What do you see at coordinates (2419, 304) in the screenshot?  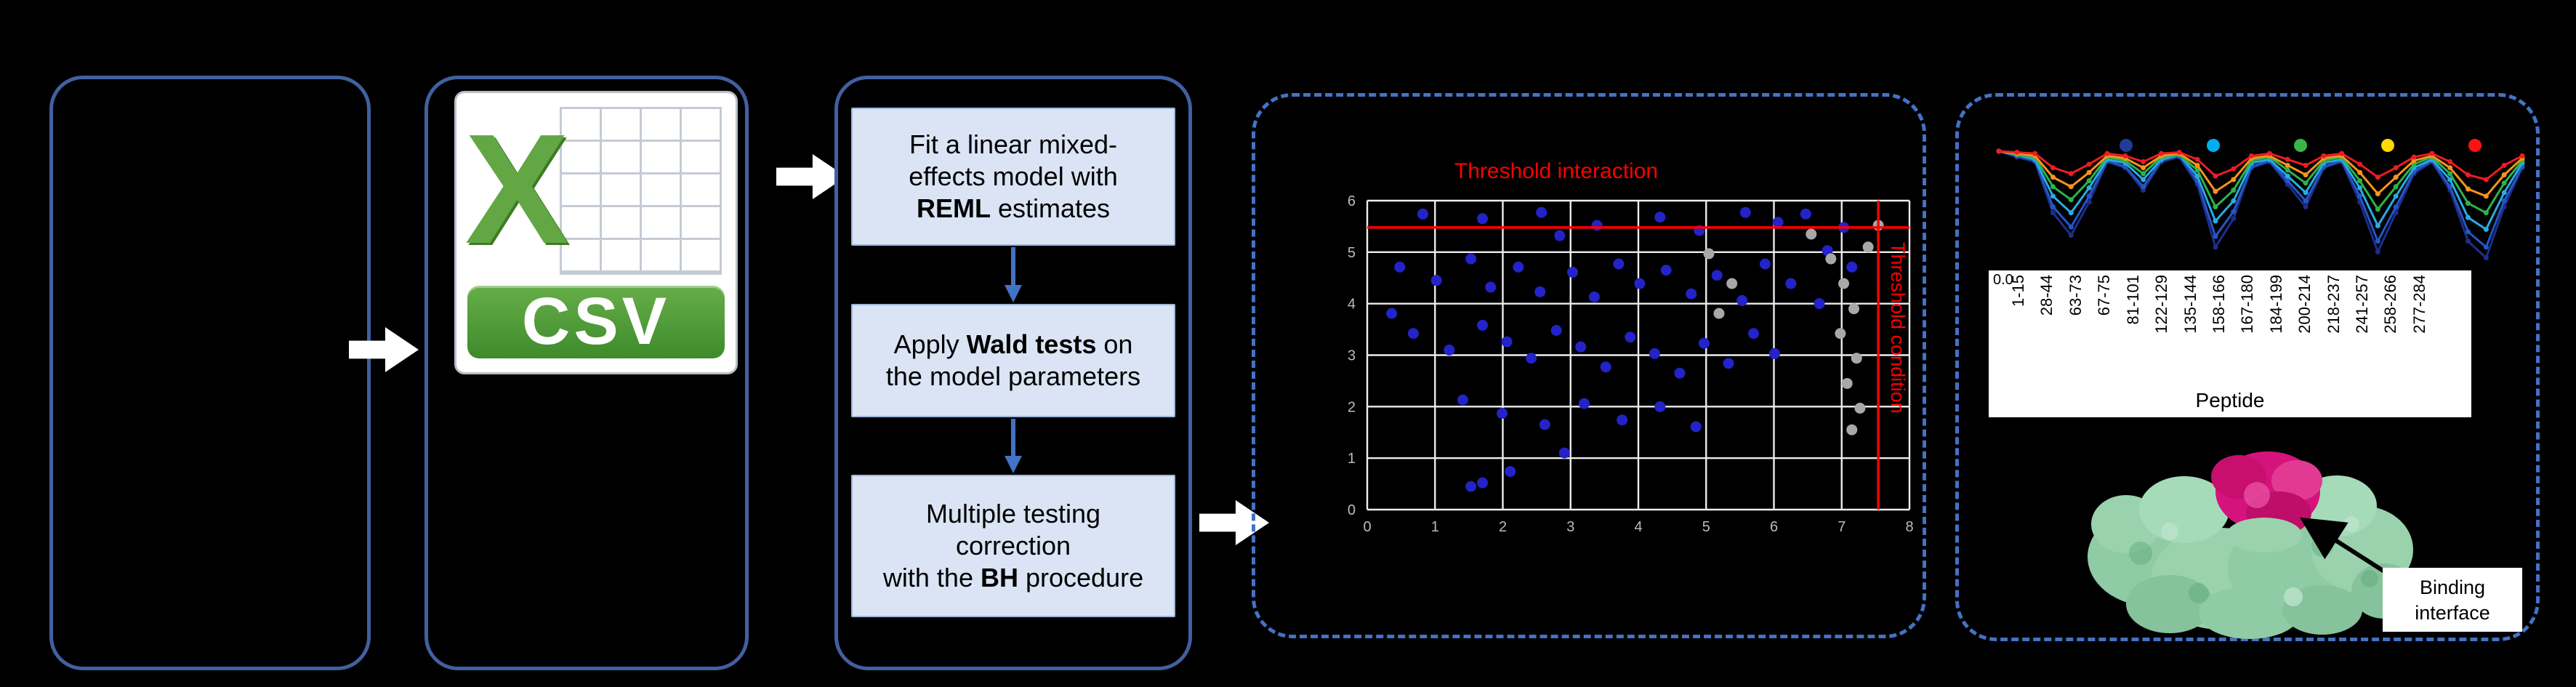 I see `peptide-tick-label: 277-284` at bounding box center [2419, 304].